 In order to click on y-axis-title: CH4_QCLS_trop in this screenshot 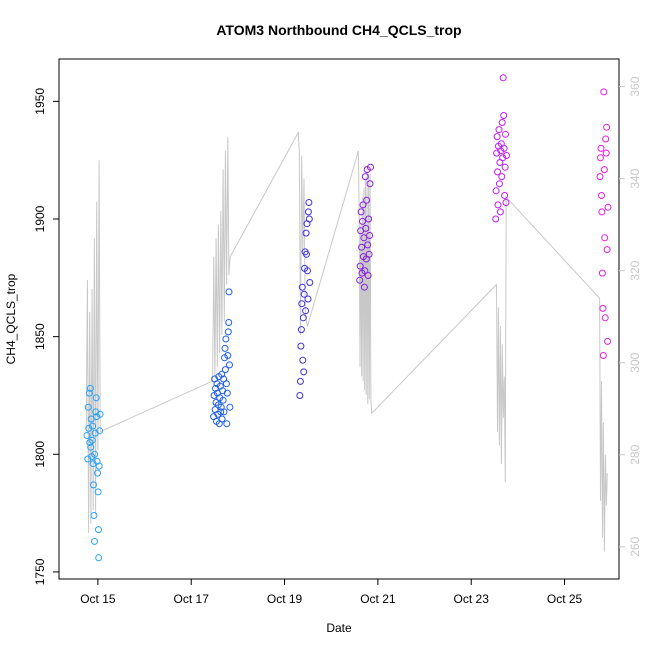, I will do `click(11, 318)`.